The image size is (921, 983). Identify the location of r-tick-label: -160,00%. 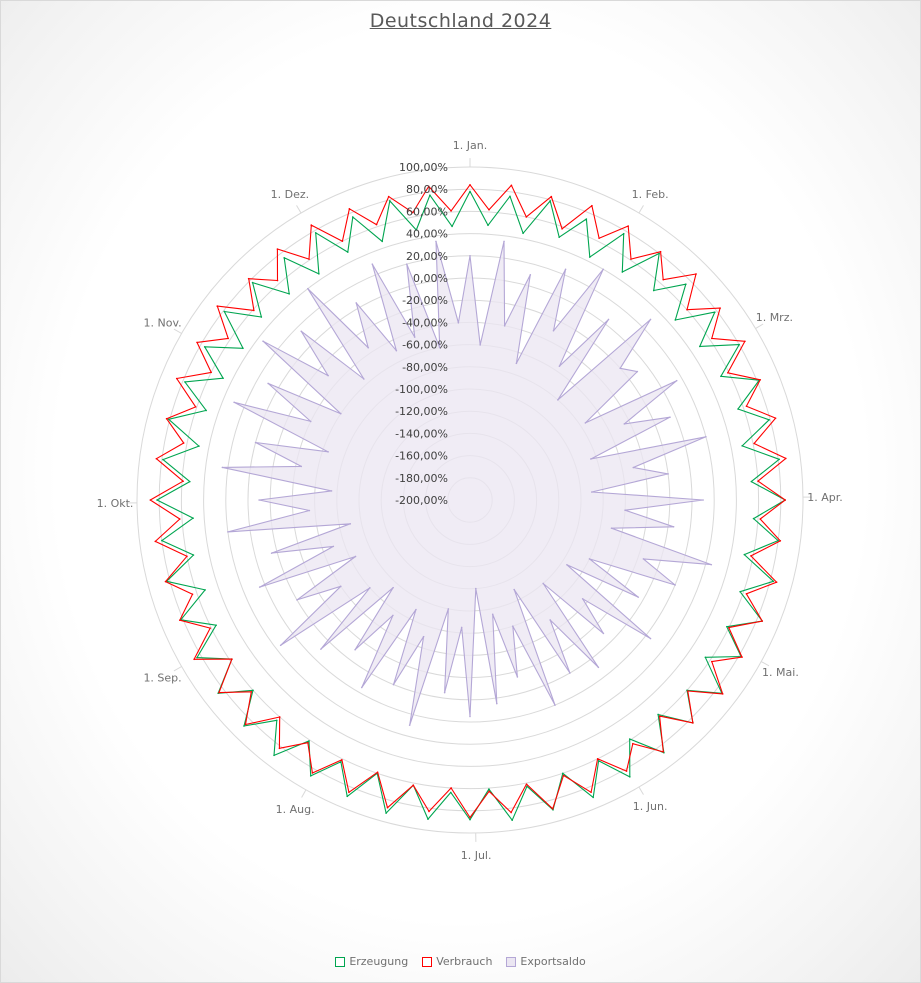
(421, 456).